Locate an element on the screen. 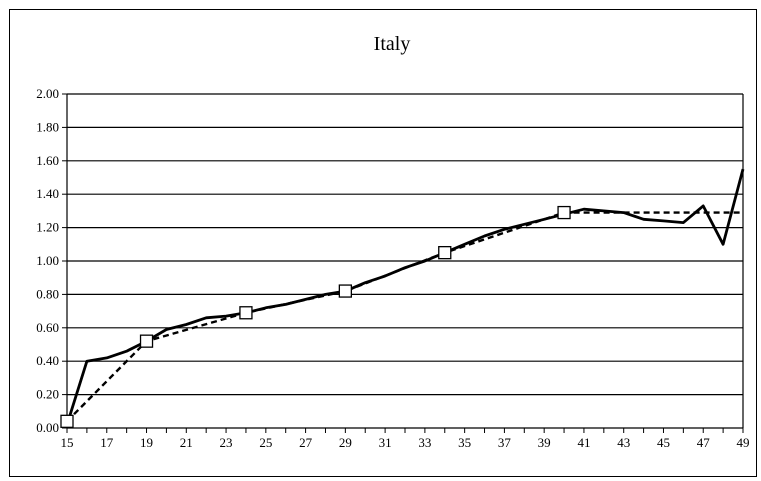 The image size is (761, 481). y-tick-label: 1.20 is located at coordinates (47, 227).